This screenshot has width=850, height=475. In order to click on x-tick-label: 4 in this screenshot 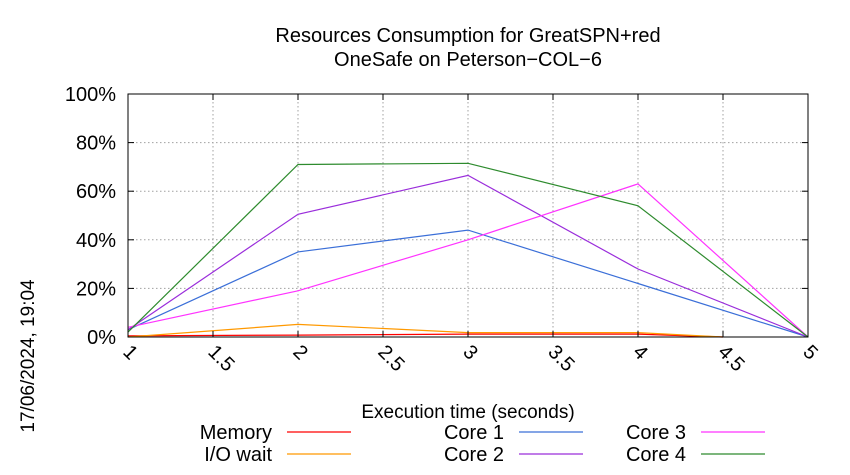, I will do `click(639, 352)`.